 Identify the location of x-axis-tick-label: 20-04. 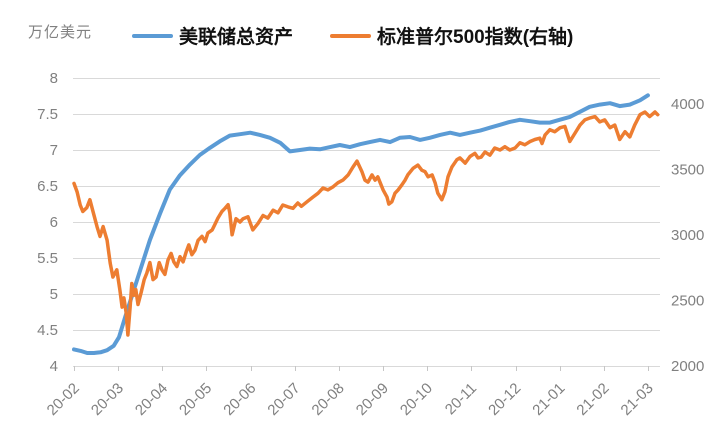
(151, 399).